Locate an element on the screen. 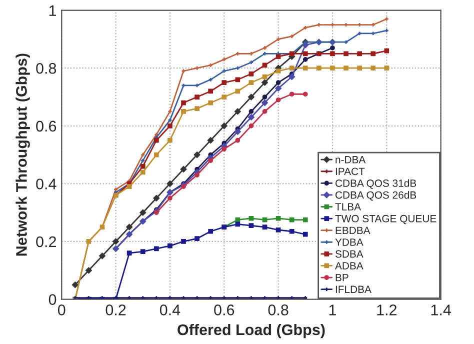  x-tick-label: 0 is located at coordinates (62, 310).